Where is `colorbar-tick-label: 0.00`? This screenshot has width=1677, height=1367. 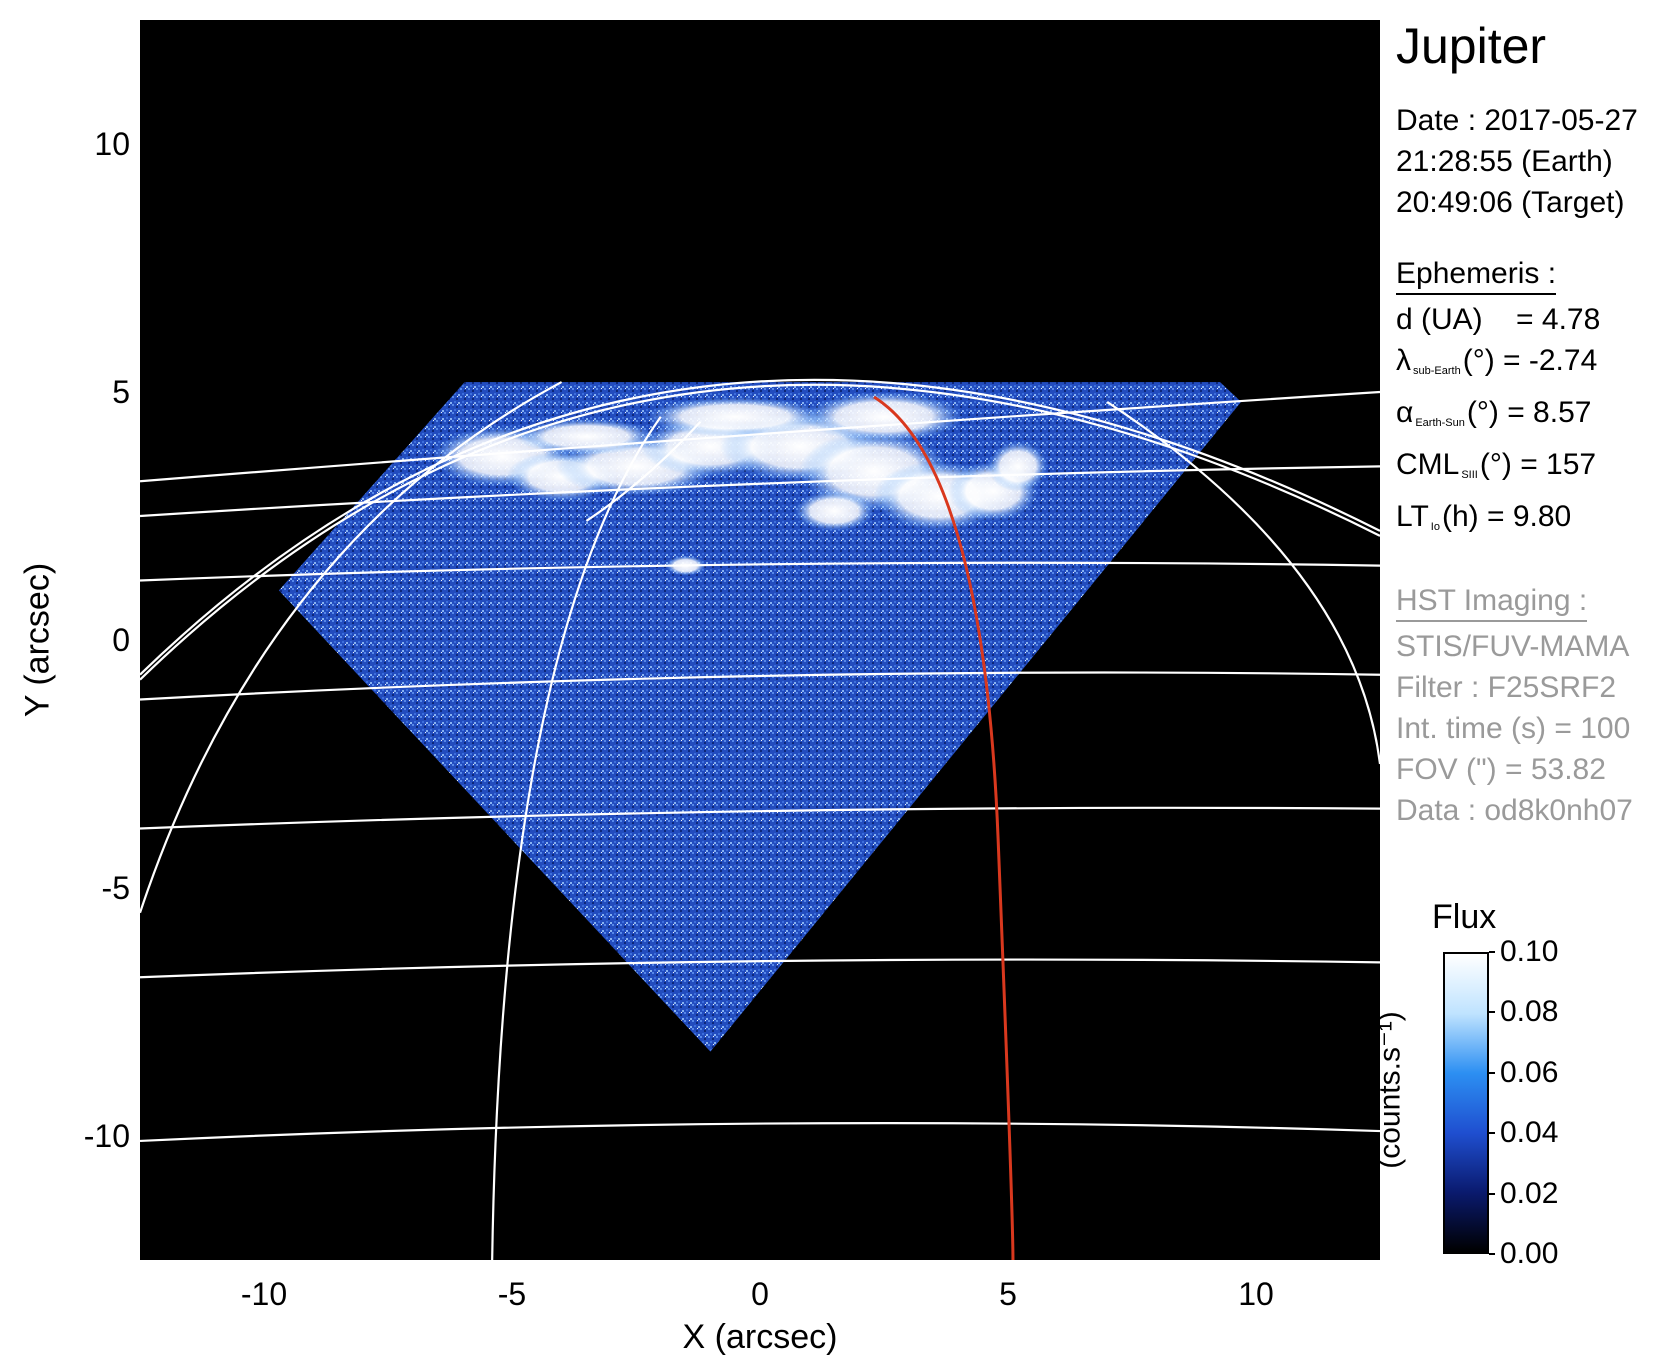 colorbar-tick-label: 0.00 is located at coordinates (1529, 1253).